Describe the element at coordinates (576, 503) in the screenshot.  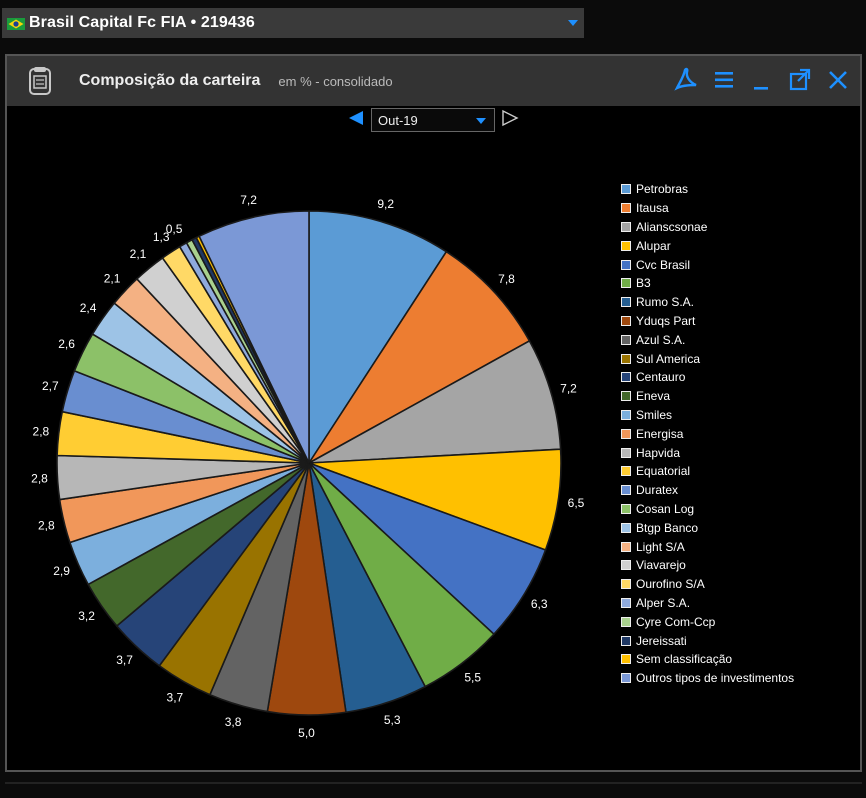
I see `slice-label: 6,5` at that location.